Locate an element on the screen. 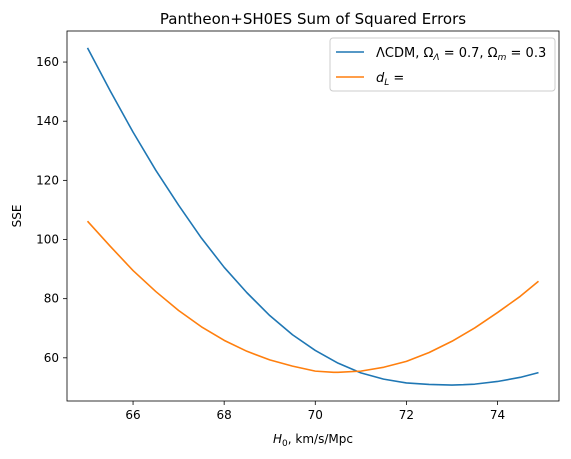  chart-title: Pantheon+SH0ES Sum of Squared Errors is located at coordinates (313, 19).